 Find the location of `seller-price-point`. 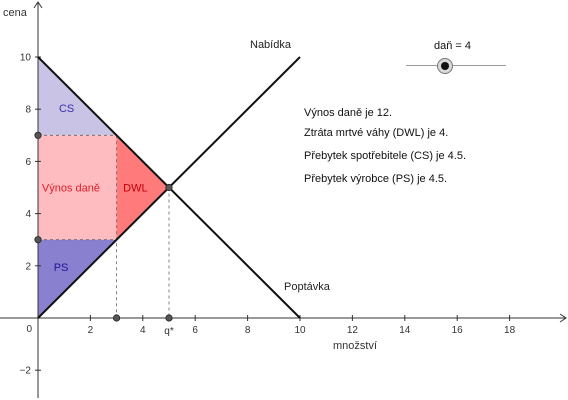

seller-price-point is located at coordinates (38, 240).